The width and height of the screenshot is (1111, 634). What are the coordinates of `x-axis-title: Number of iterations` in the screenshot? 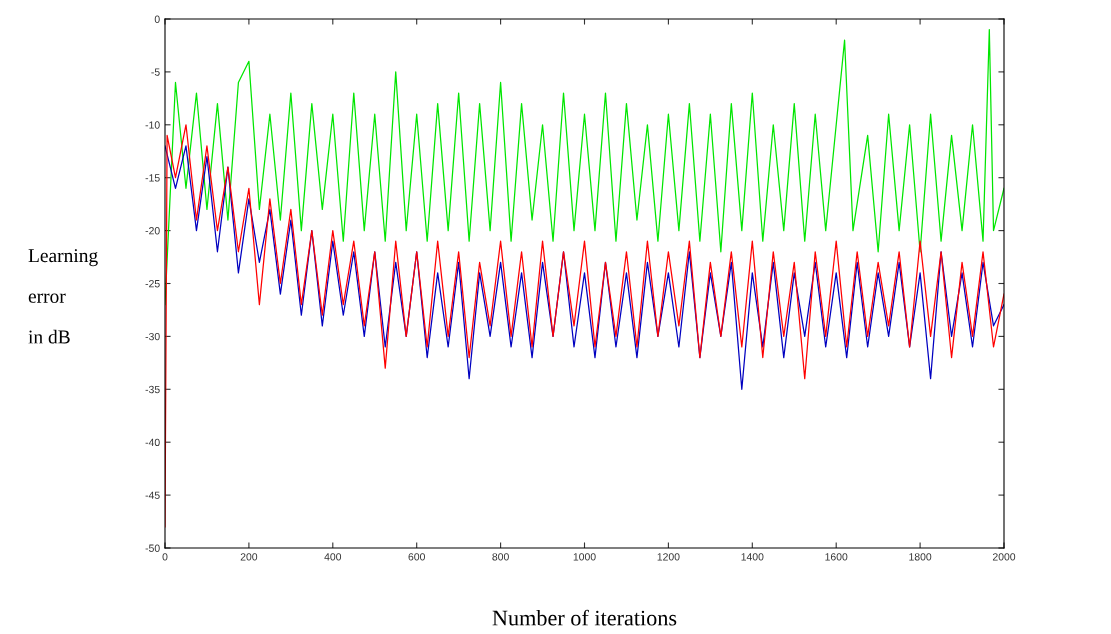 It's located at (584, 617).